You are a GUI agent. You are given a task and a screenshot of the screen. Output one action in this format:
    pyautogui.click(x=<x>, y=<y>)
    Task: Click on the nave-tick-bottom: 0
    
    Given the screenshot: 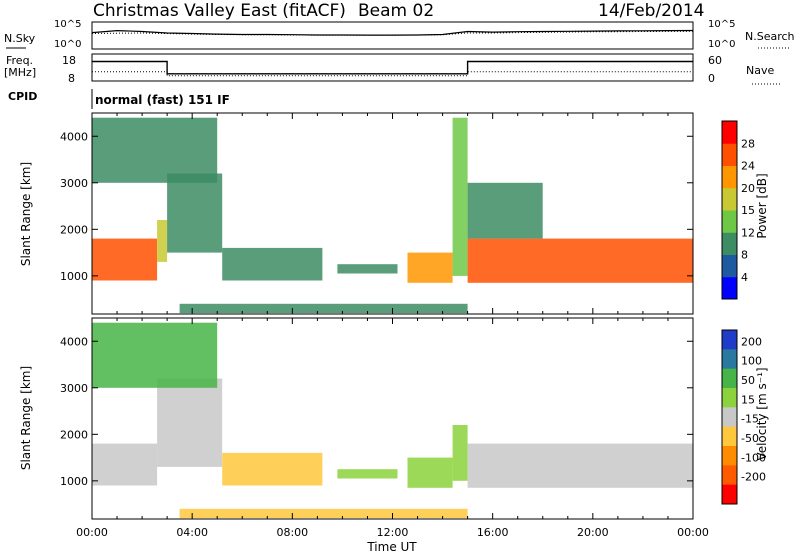 What is the action you would take?
    pyautogui.click(x=711, y=78)
    